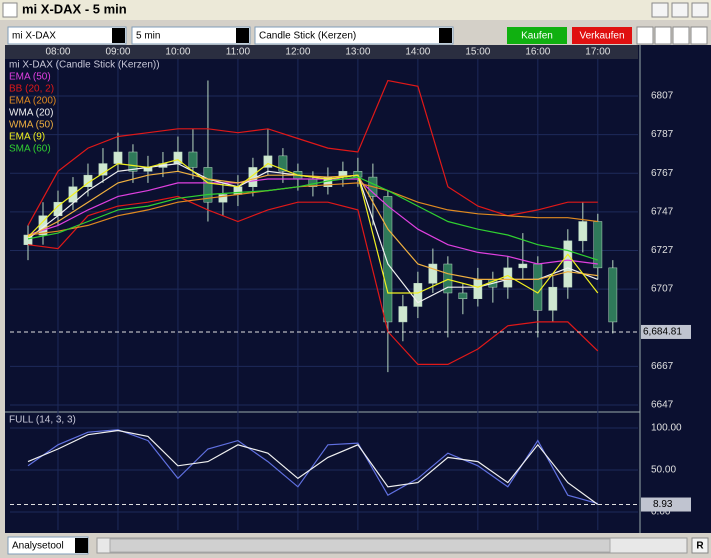 The width and height of the screenshot is (711, 558). Describe the element at coordinates (84, 65) in the screenshot. I see `chart-title: mi X-DAX (Candle Stick (Kerzen))` at that location.